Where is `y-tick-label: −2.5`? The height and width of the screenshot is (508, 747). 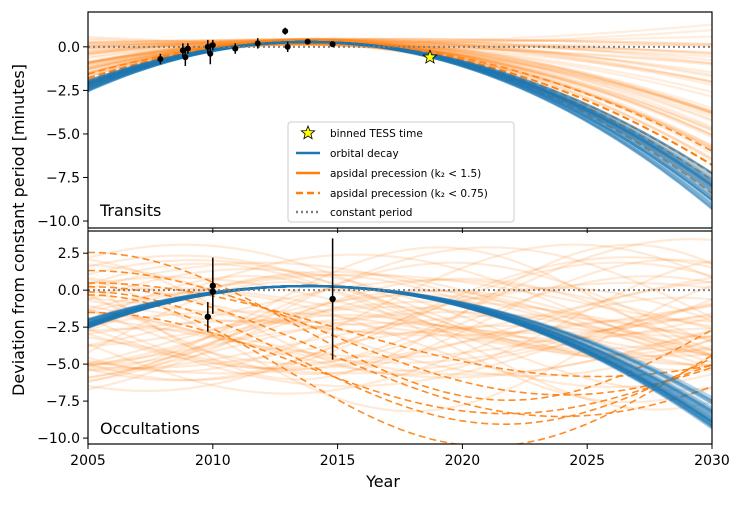
y-tick-label: −2.5 is located at coordinates (63, 328).